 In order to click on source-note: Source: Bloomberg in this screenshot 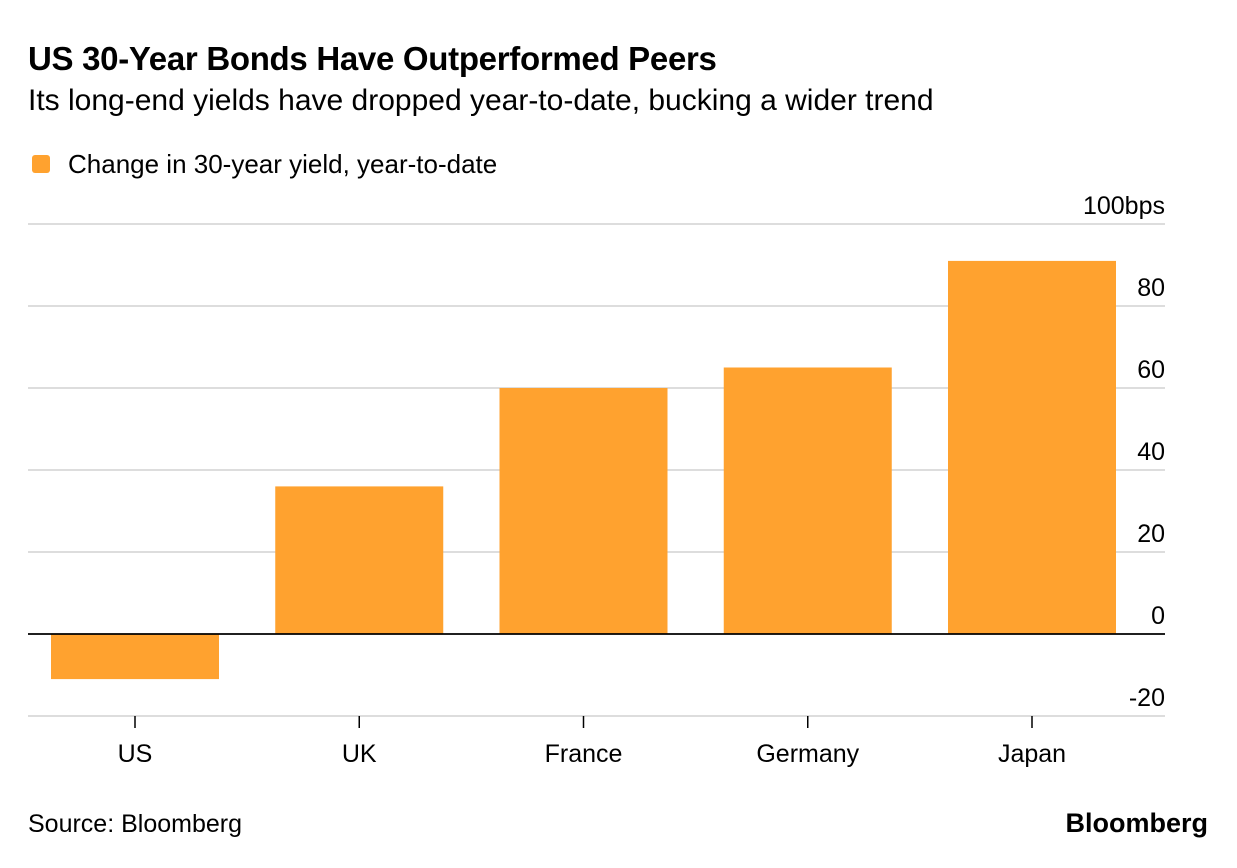, I will do `click(135, 824)`.